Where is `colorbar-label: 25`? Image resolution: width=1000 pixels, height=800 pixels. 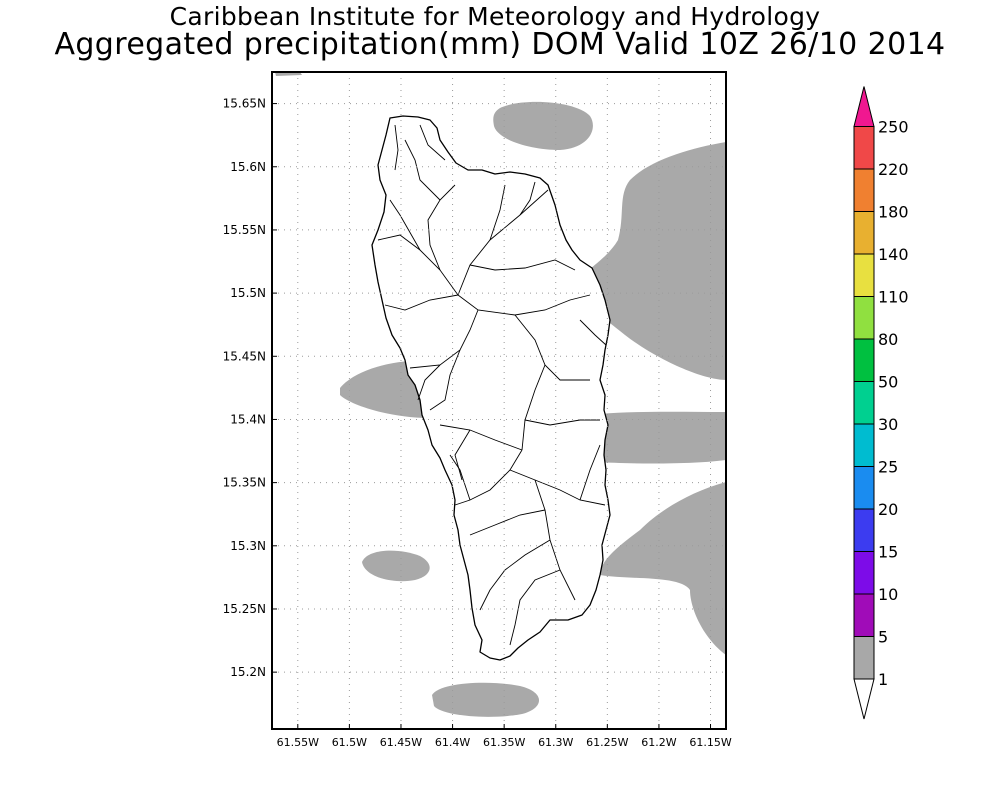 colorbar-label: 25 is located at coordinates (888, 467).